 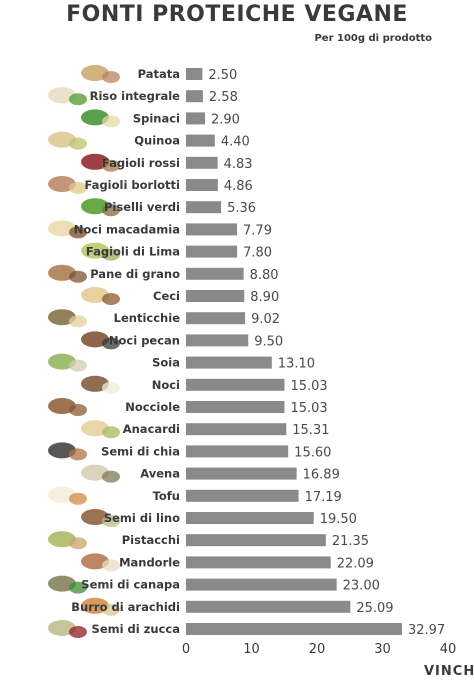 I want to click on bar-row: Burro di arachidi 25.09, so click(x=232, y=606).